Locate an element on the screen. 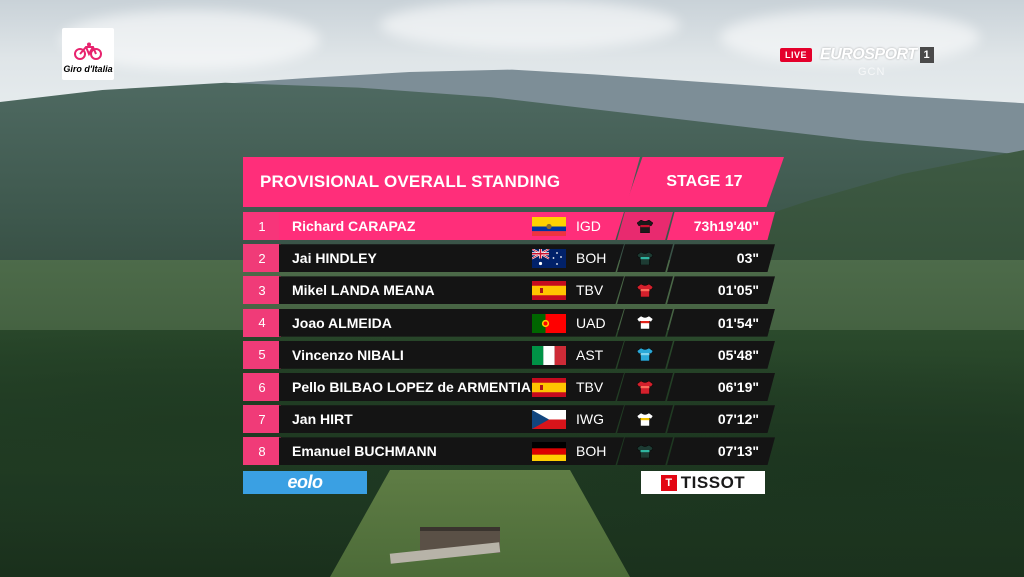  rank-cell: 2 is located at coordinates (262, 258).